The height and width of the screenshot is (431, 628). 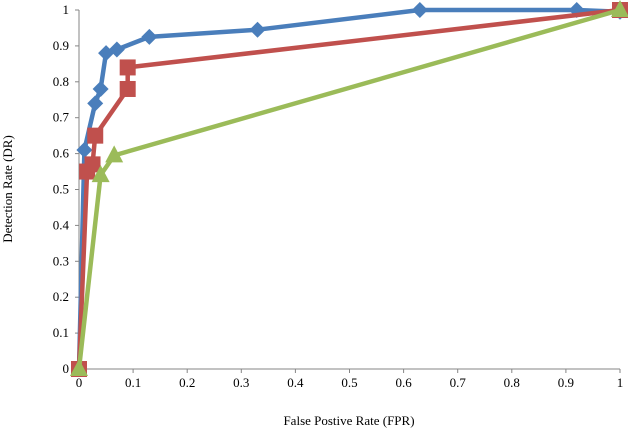 What do you see at coordinates (61, 117) in the screenshot?
I see `y-tick-label: 0.7` at bounding box center [61, 117].